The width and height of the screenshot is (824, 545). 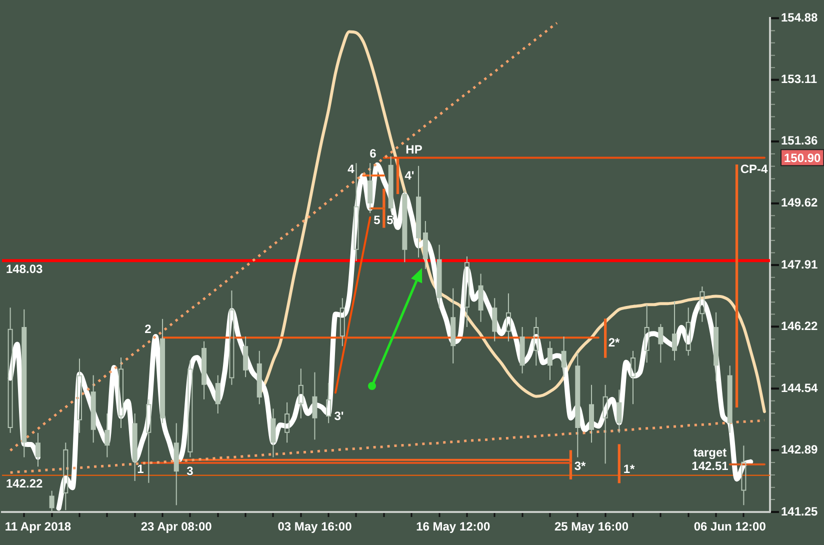 I want to click on y-tick-label: 141.25, so click(x=799, y=511).